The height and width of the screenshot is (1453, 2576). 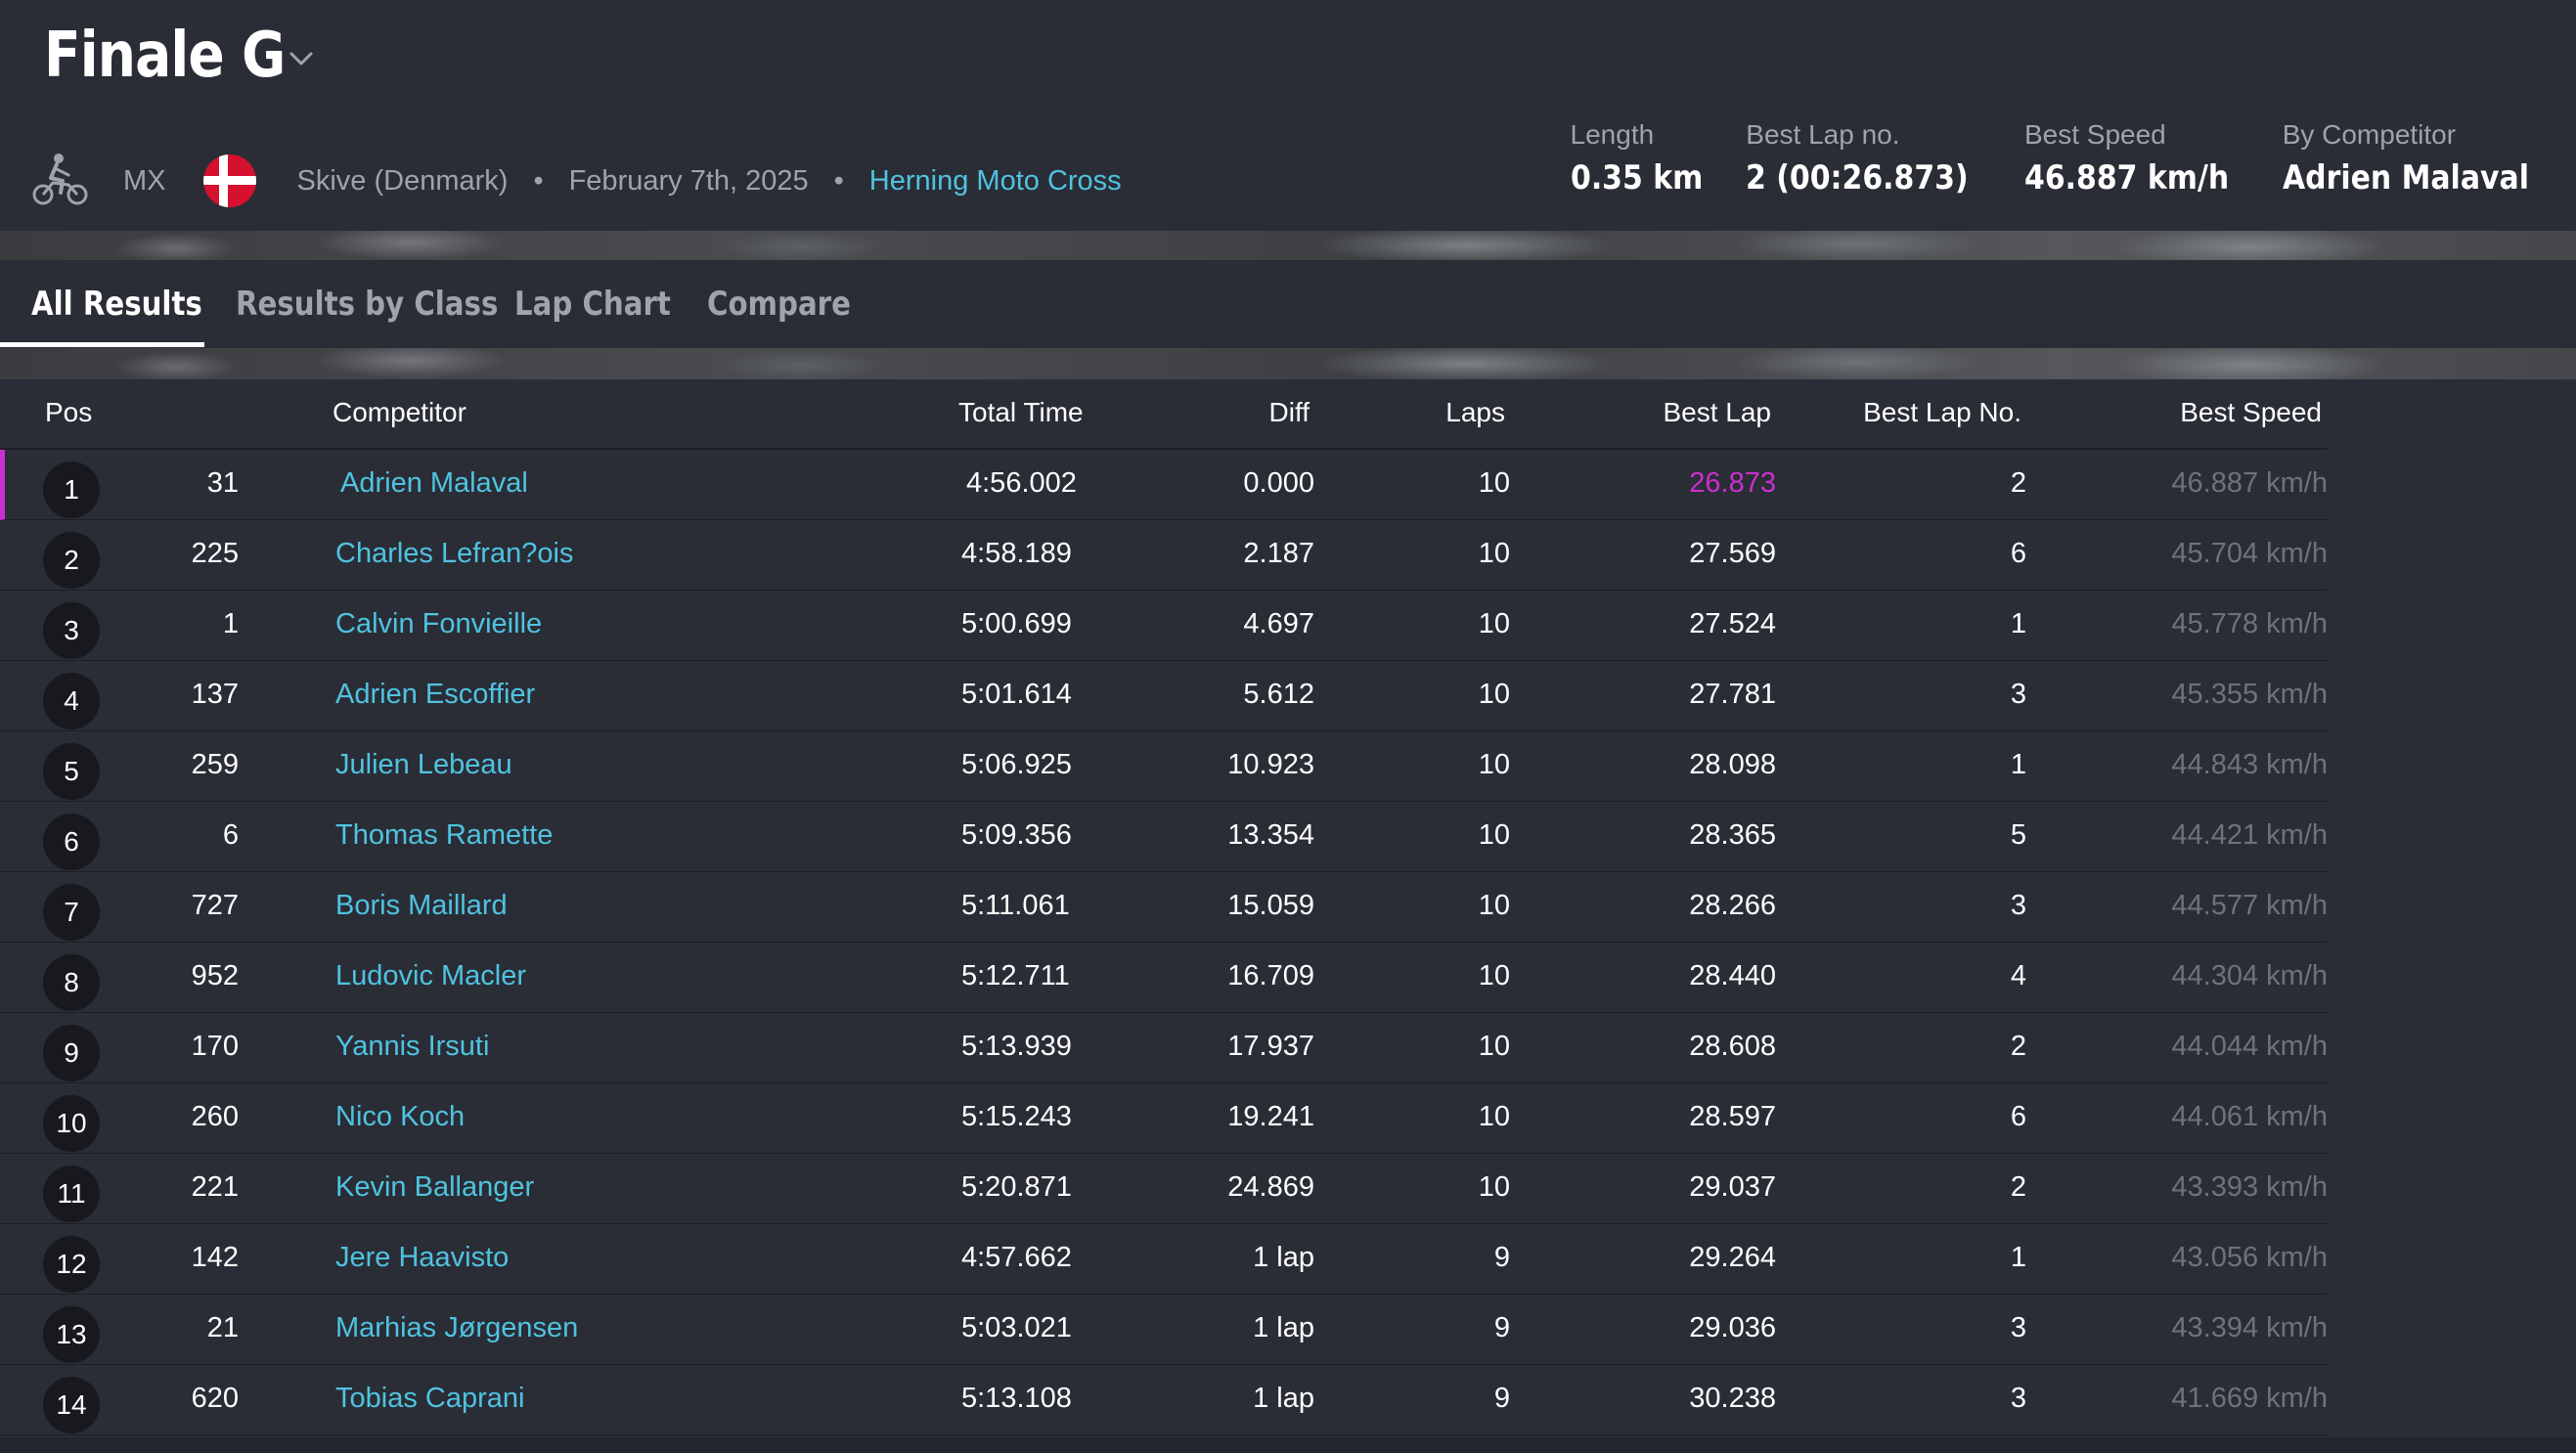 I want to click on competitor-name: Charles Lefran?ois, so click(x=454, y=554).